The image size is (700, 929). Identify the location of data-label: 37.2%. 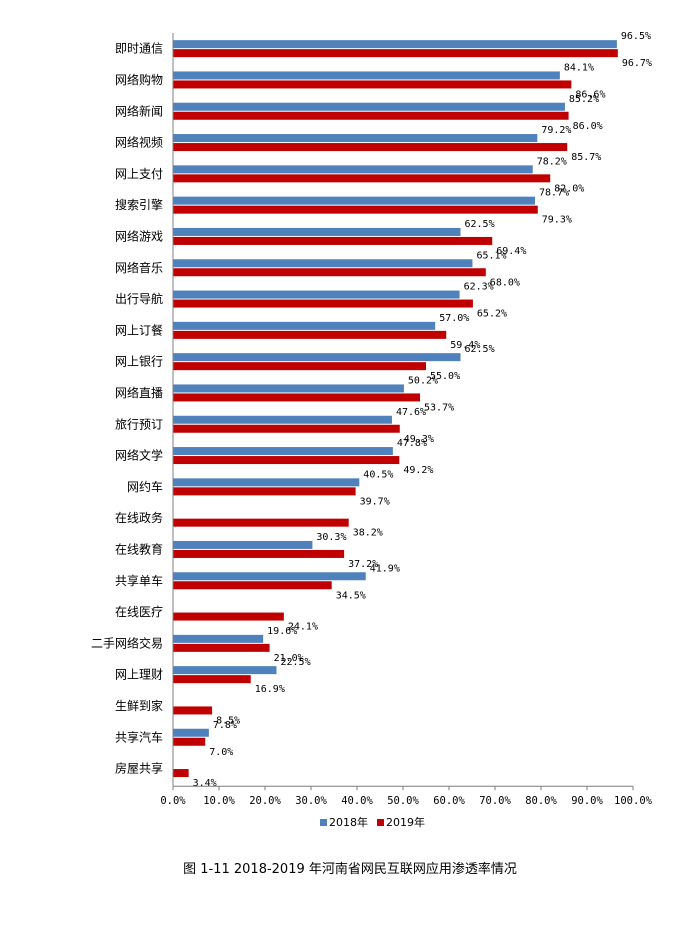
(363, 564).